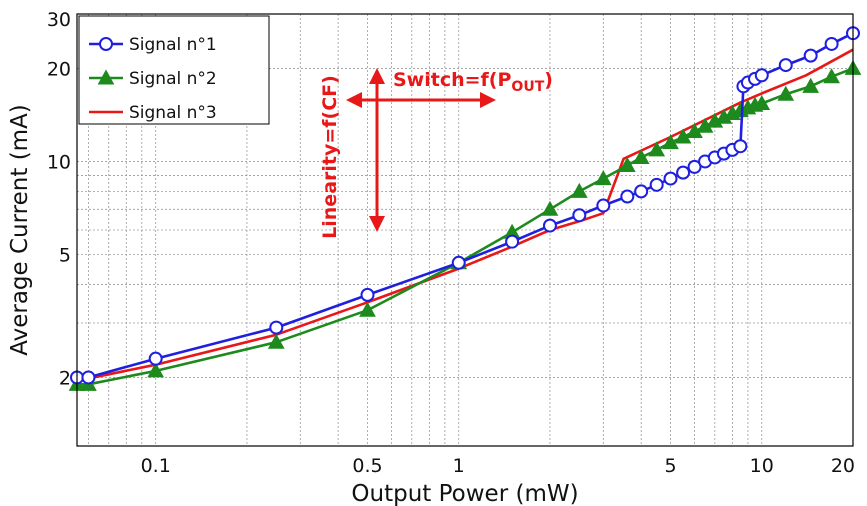 The height and width of the screenshot is (506, 867). Describe the element at coordinates (527, 87) in the screenshot. I see `annotation-switch-subscript: OUT` at that location.